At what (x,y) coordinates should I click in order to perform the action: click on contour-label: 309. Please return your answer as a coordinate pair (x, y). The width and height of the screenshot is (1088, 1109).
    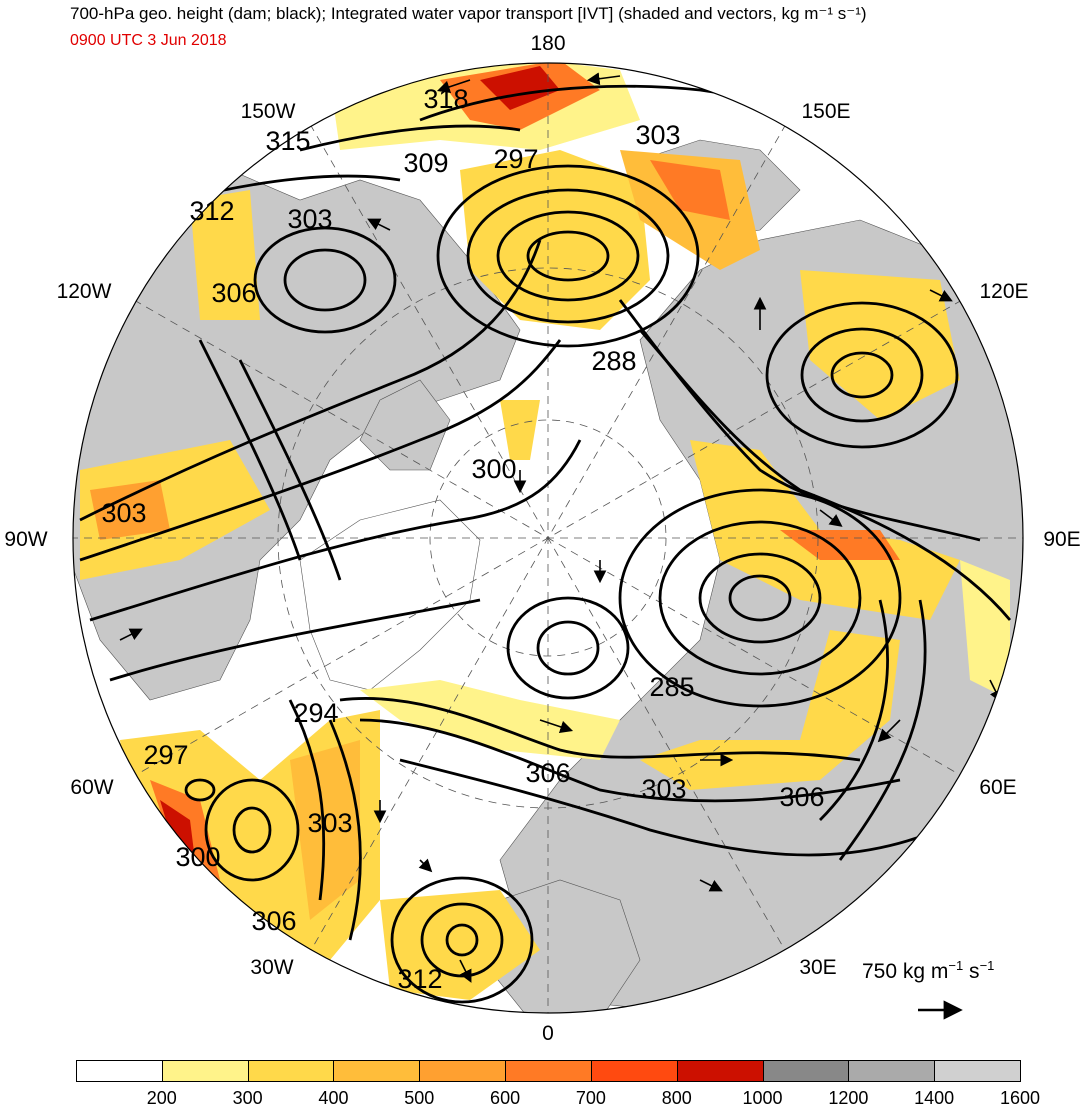
    Looking at the image, I should click on (425, 163).